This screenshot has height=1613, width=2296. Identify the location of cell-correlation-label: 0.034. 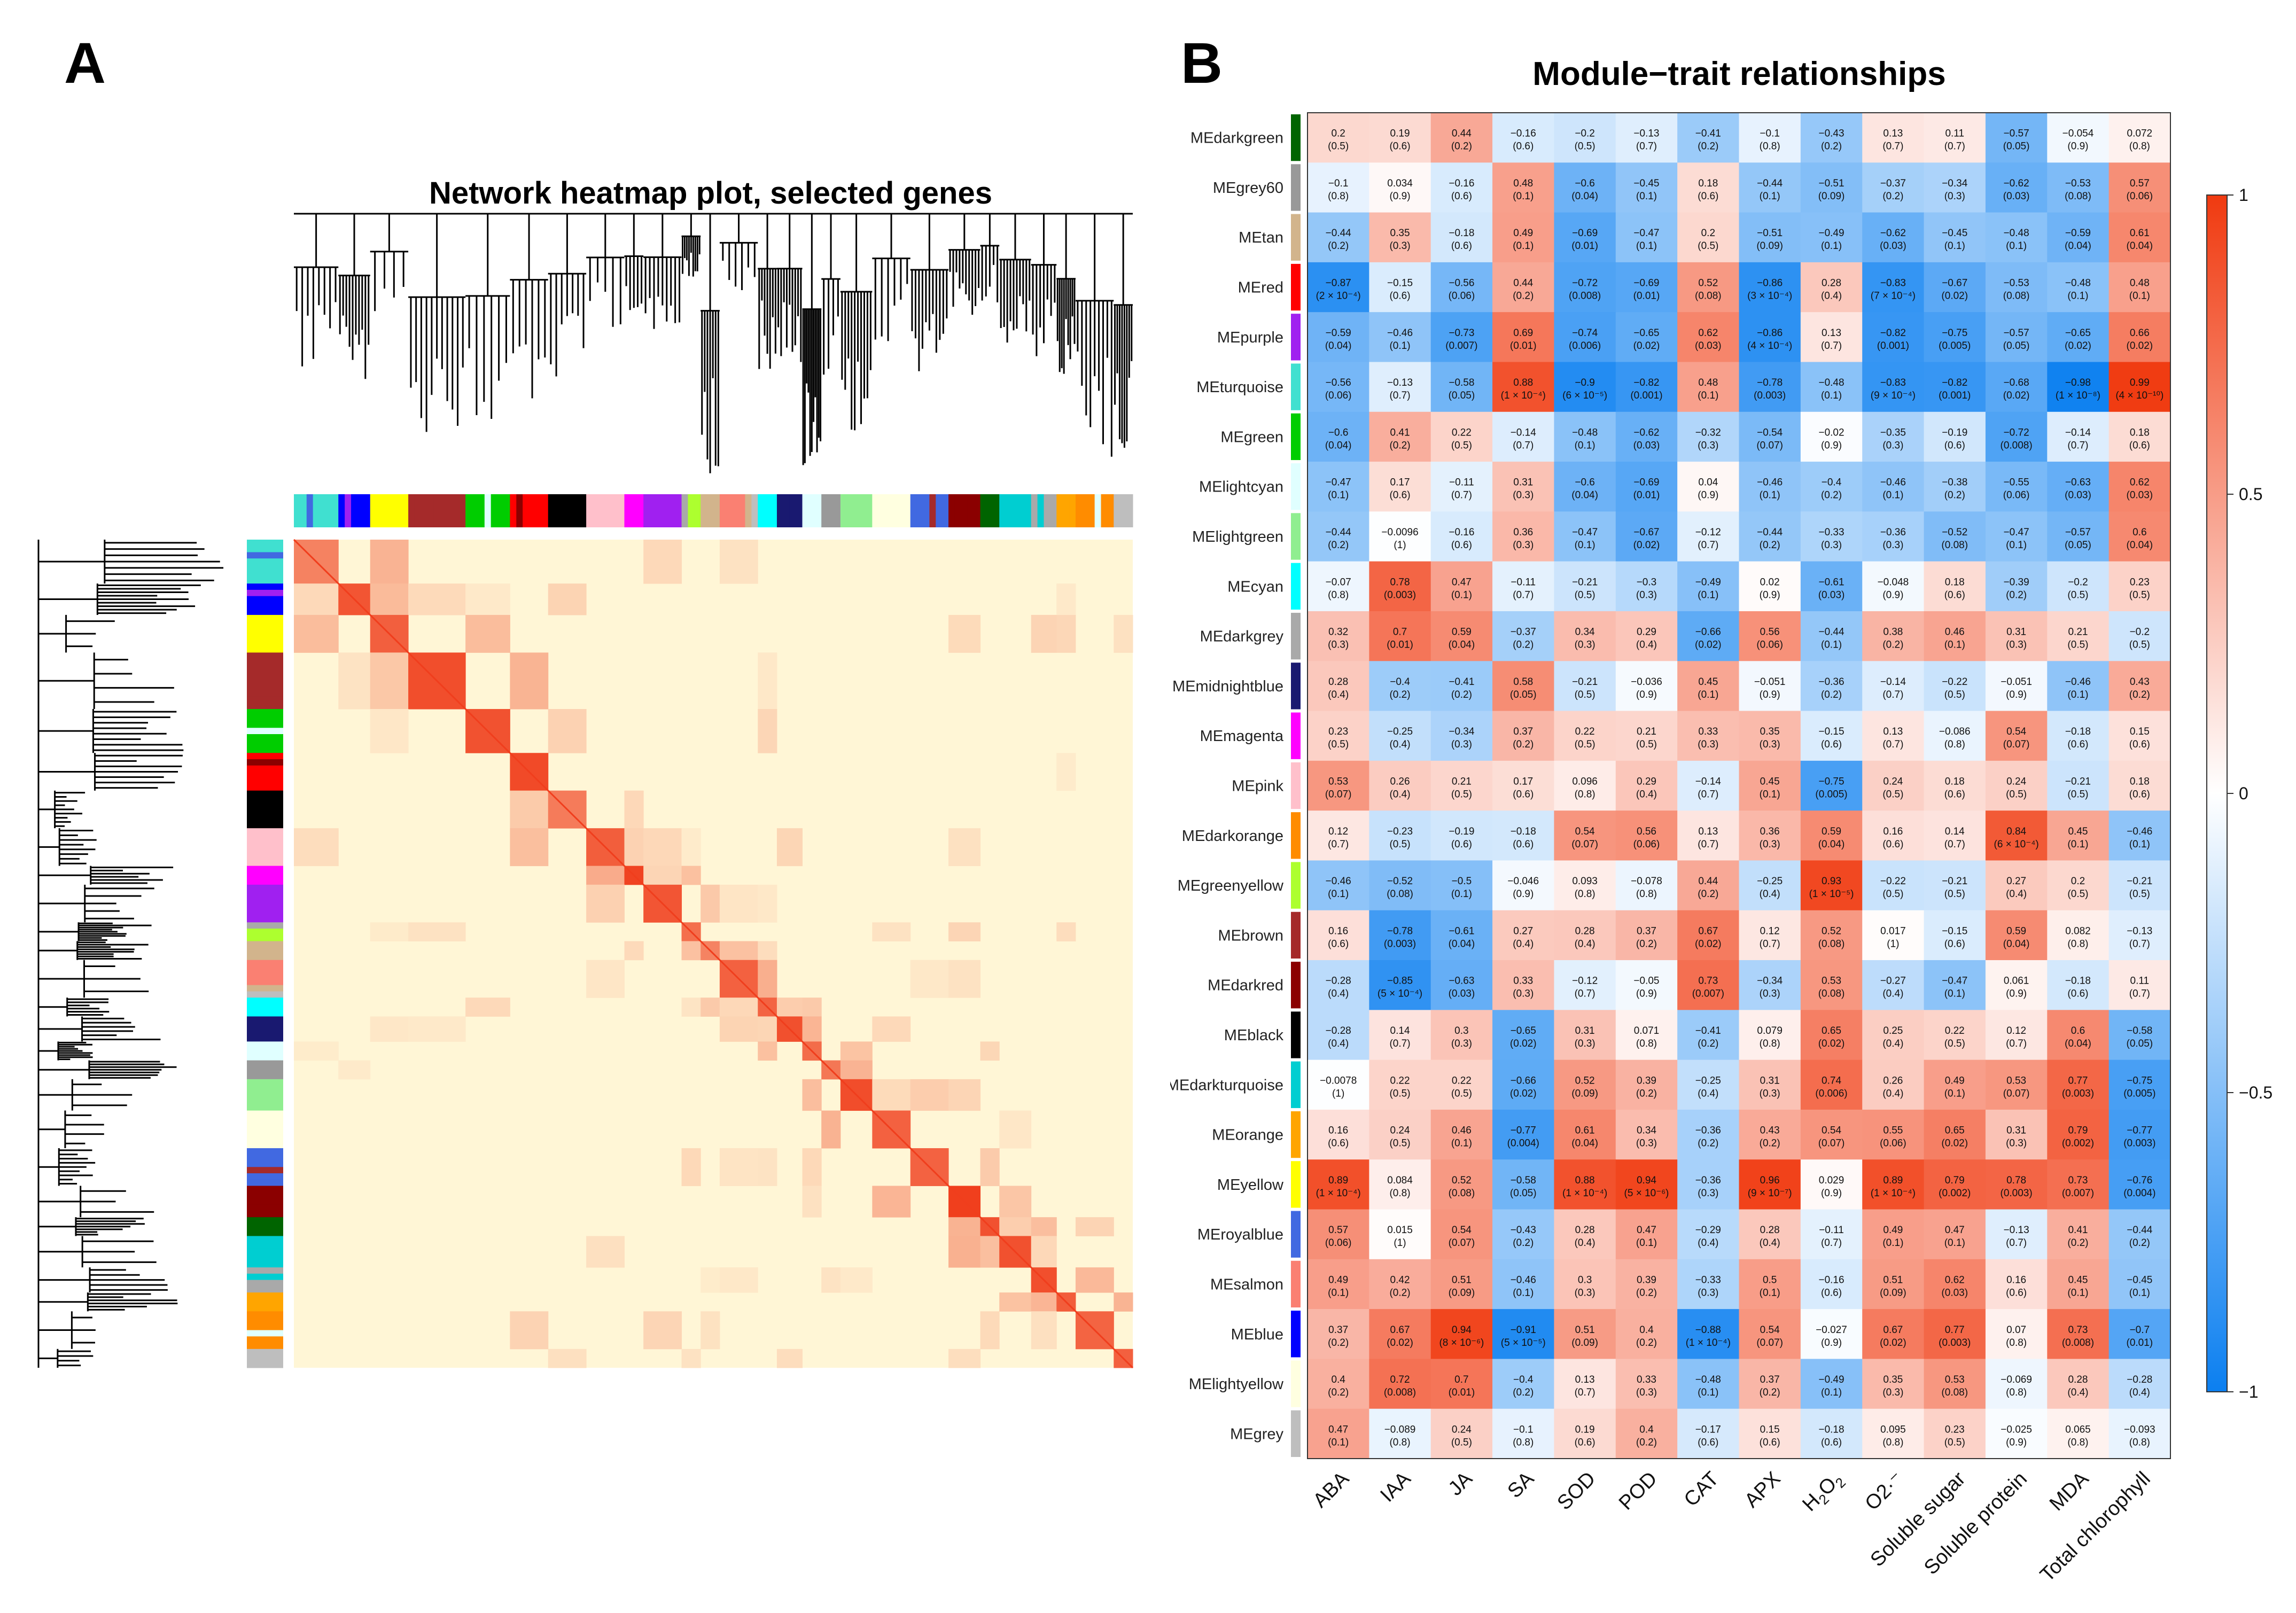
(1400, 183).